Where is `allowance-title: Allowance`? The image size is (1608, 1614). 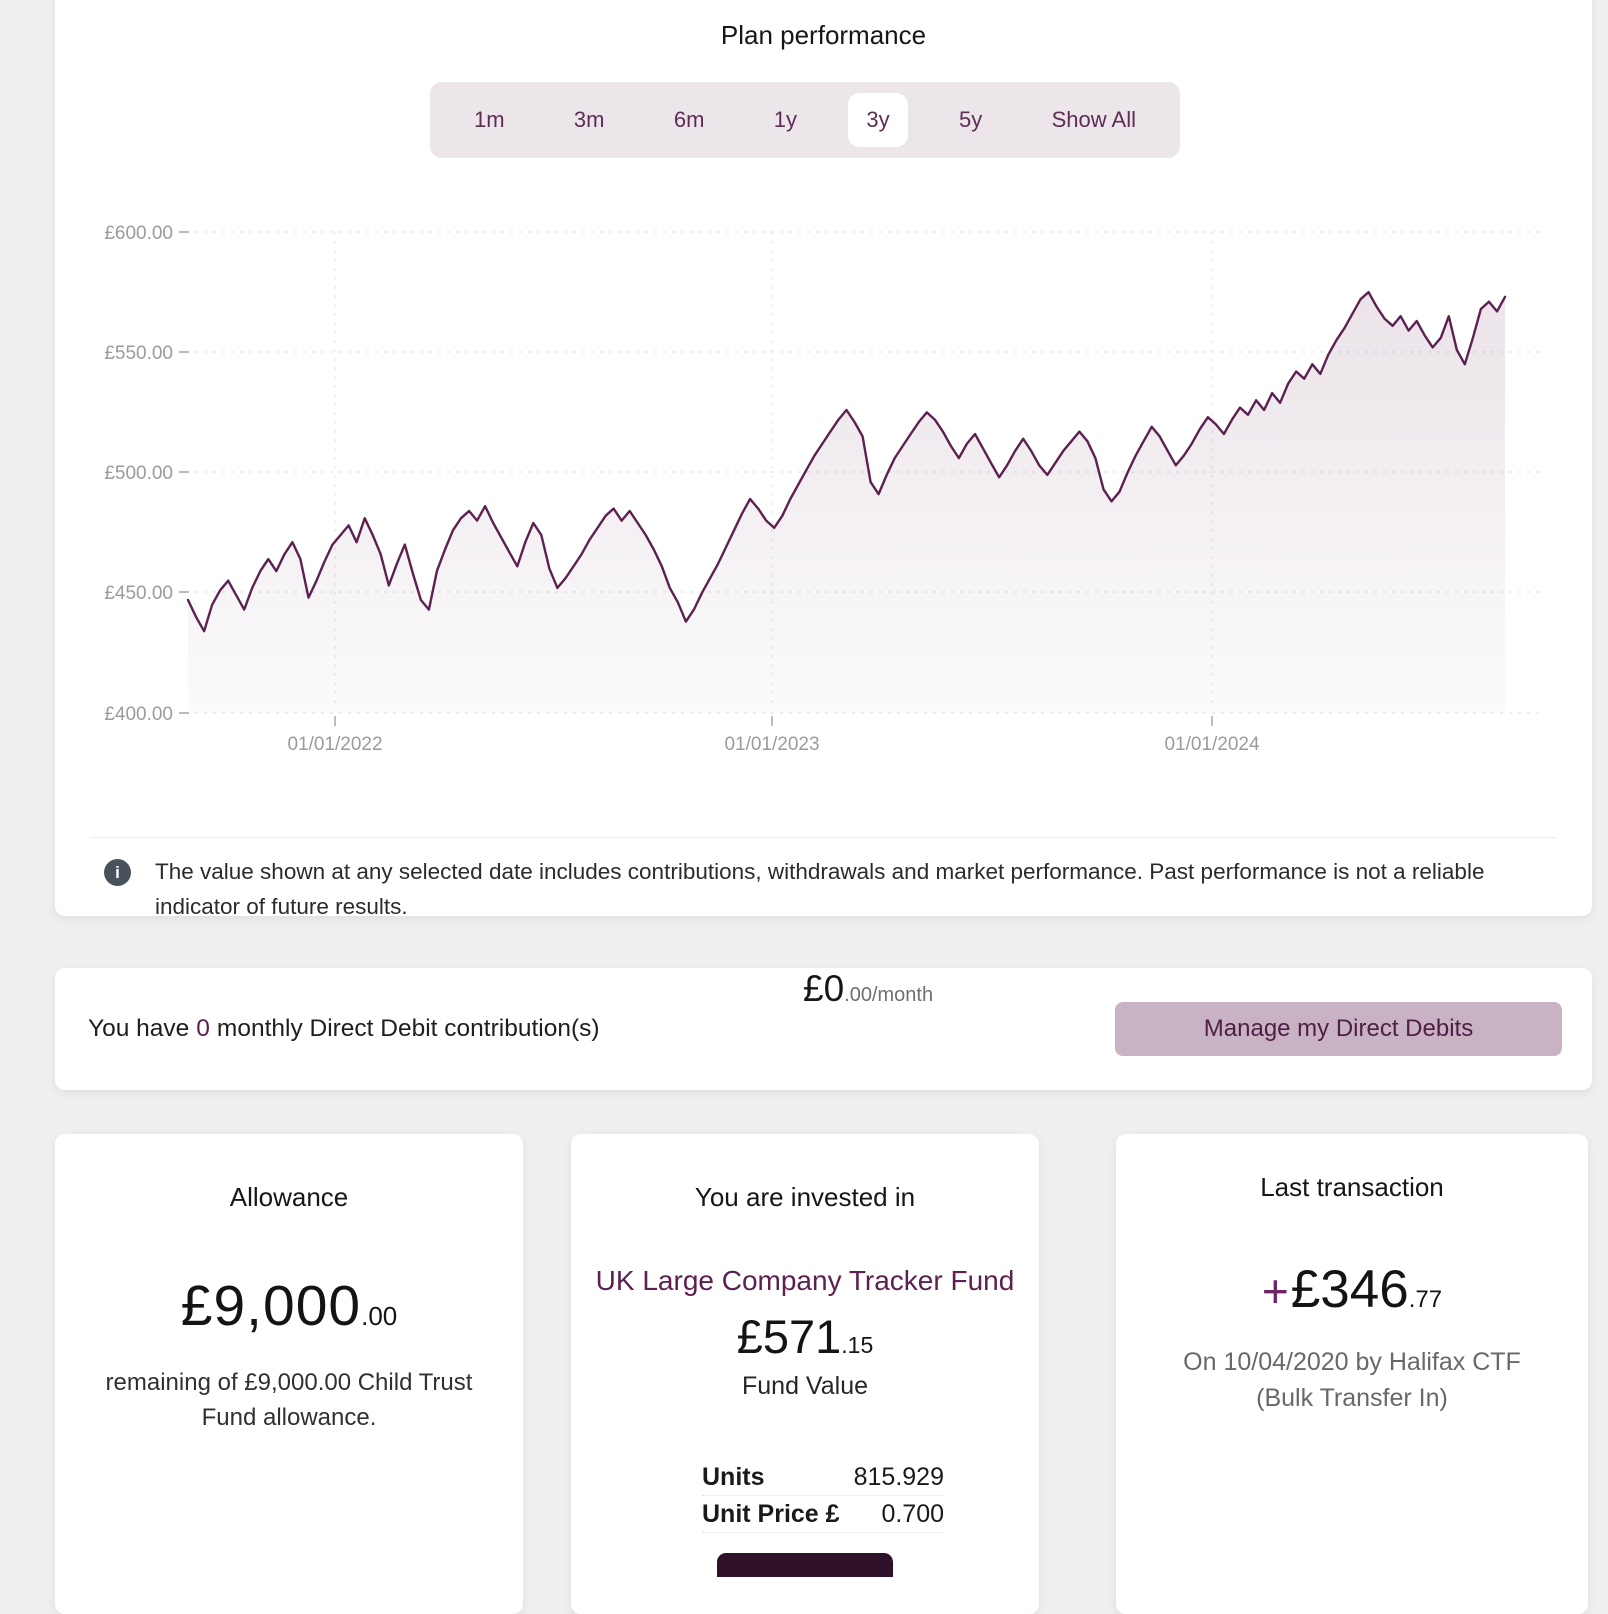
allowance-title: Allowance is located at coordinates (289, 1197).